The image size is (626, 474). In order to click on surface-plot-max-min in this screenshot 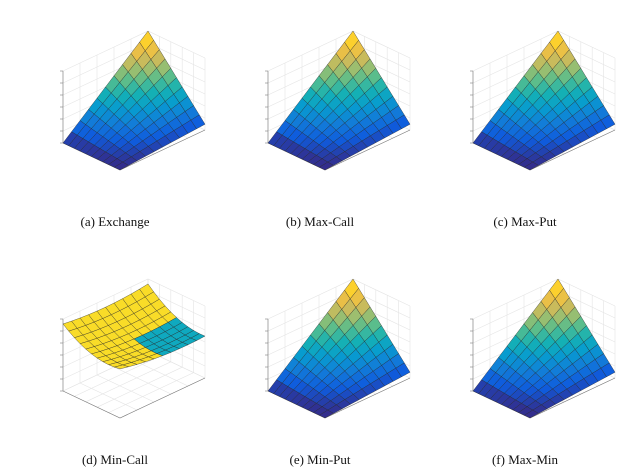, I will do `click(533, 365)`.